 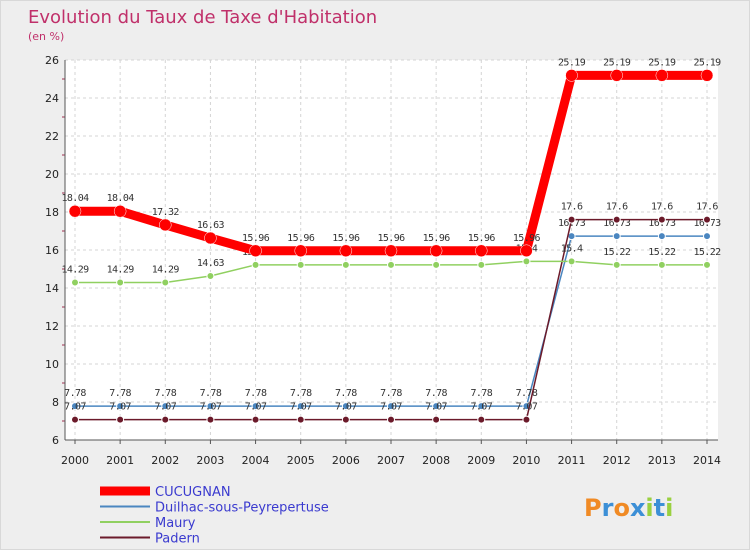 I want to click on logo-letter: t, so click(x=659, y=508).